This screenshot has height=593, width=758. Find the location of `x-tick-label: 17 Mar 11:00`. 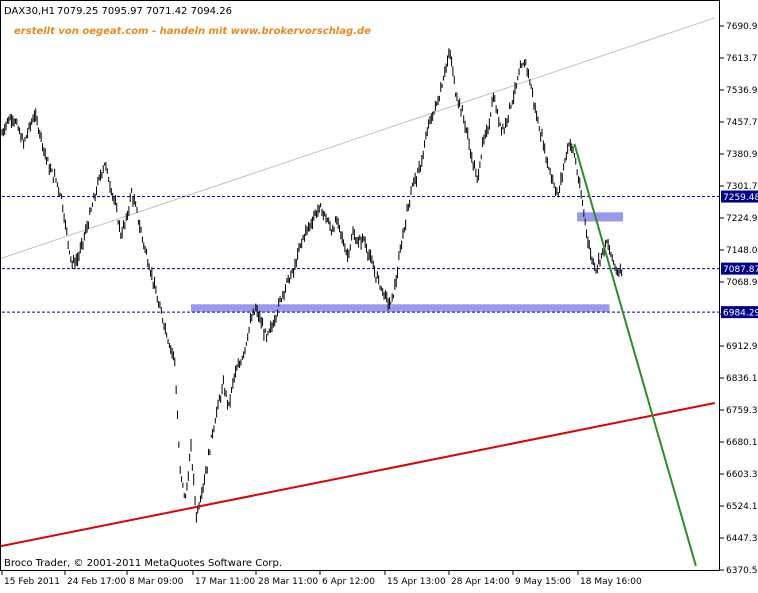

x-tick-label: 17 Mar 11:00 is located at coordinates (225, 582).